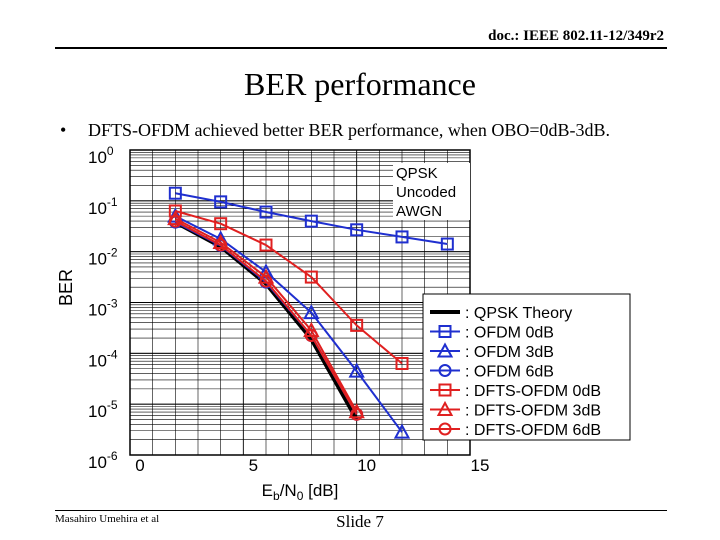  I want to click on footer-author: Masahiro Umehira et al, so click(107, 519).